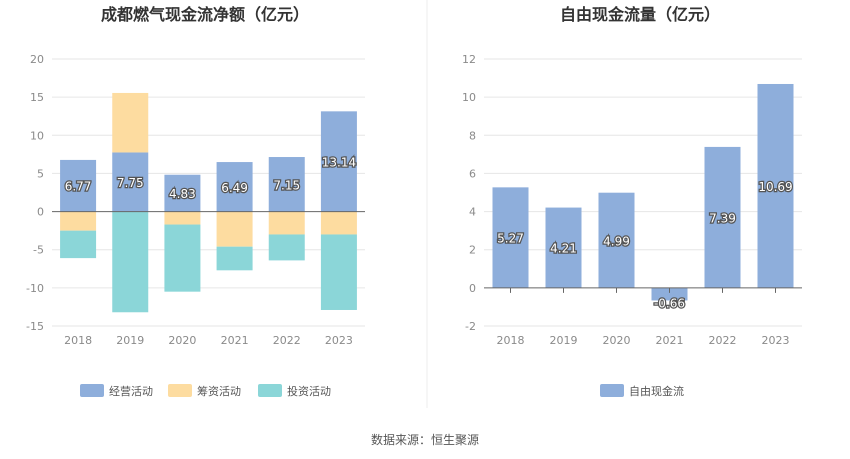 The image size is (850, 459). I want to click on y-tick-label: 5, so click(40, 173).